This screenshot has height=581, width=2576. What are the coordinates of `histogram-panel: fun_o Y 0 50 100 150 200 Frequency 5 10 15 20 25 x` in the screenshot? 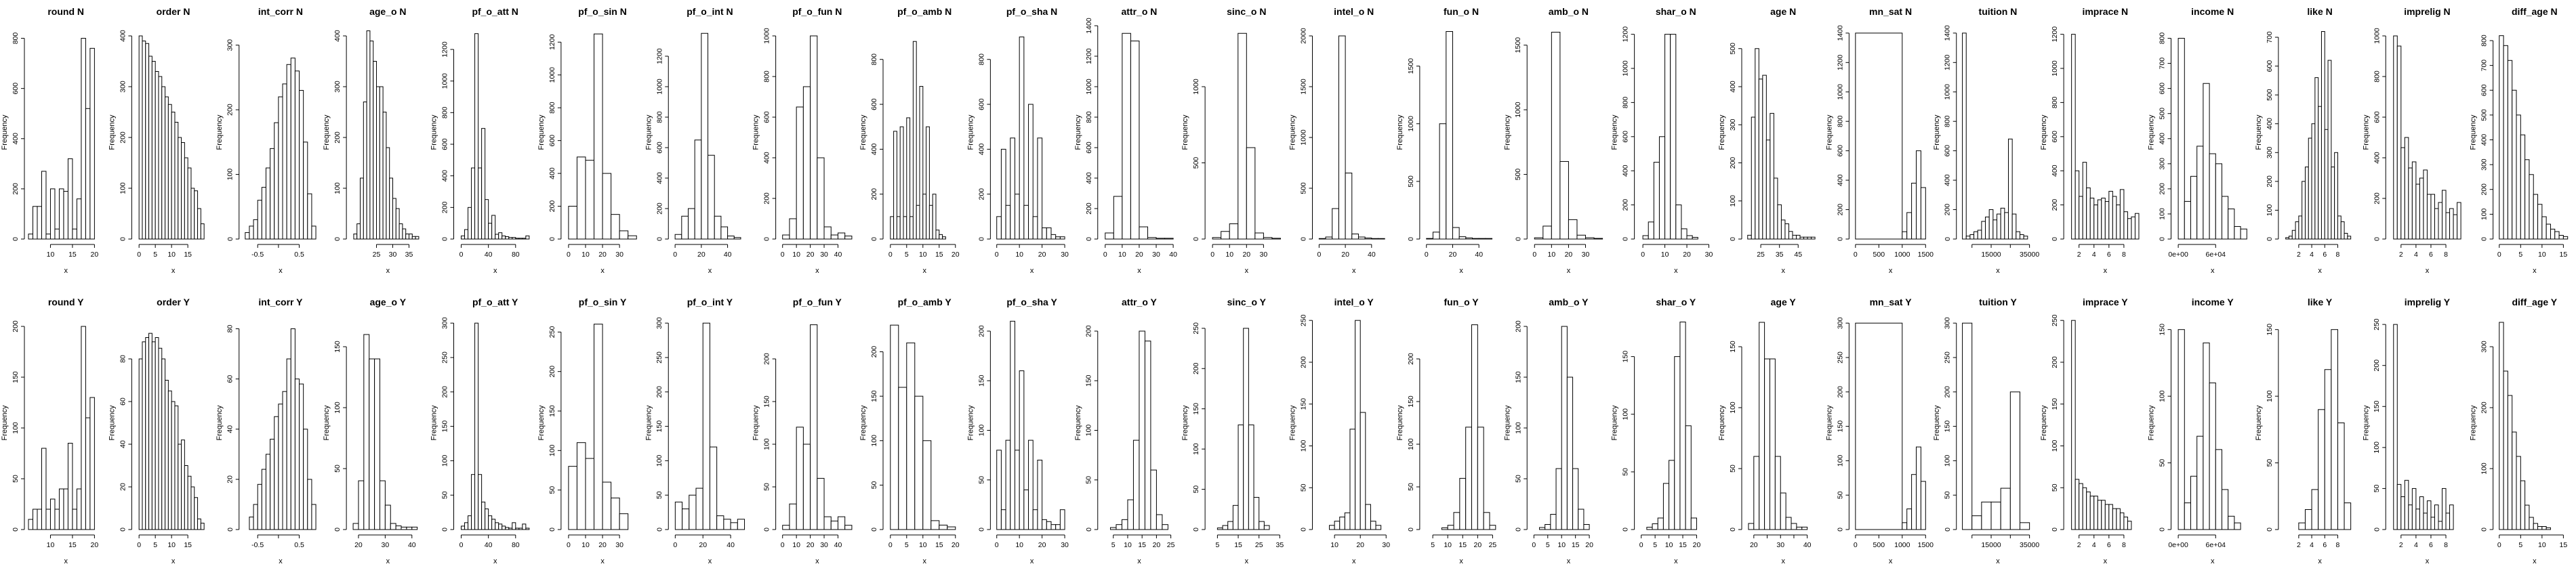 It's located at (1447, 431).